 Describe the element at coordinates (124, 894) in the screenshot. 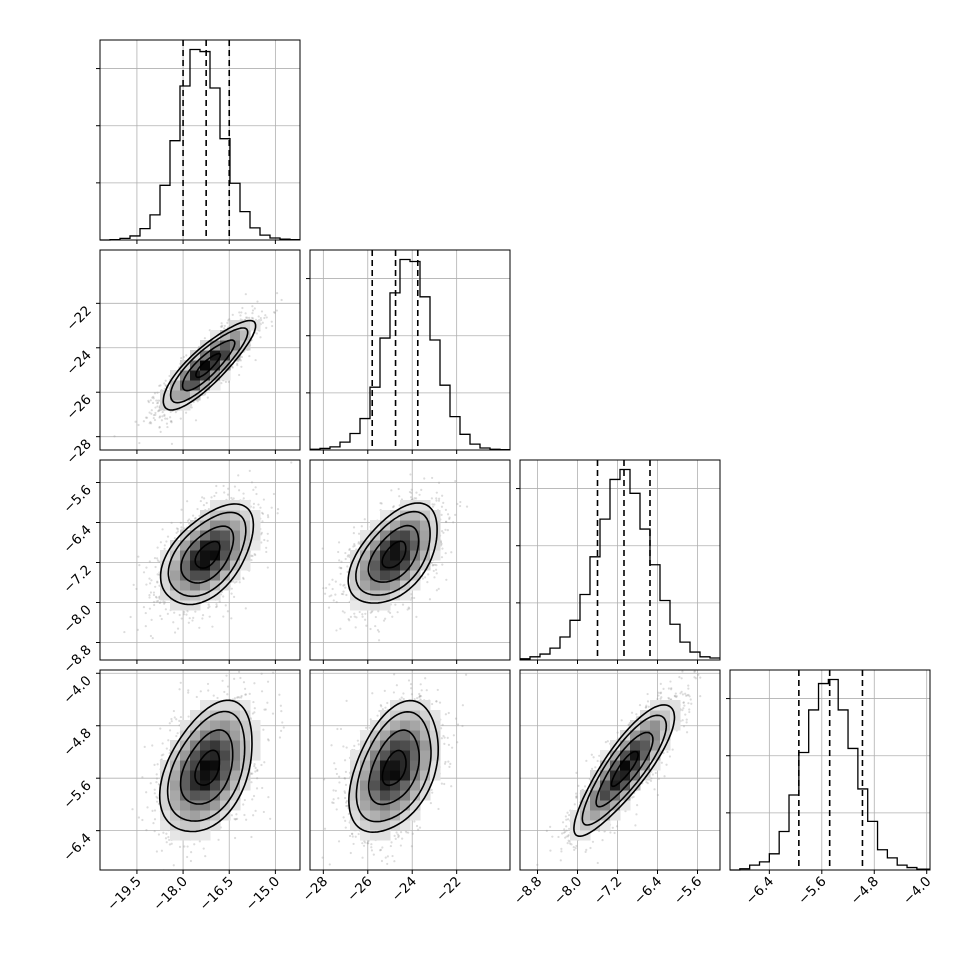

I see `x-tick-label: −19.5` at that location.